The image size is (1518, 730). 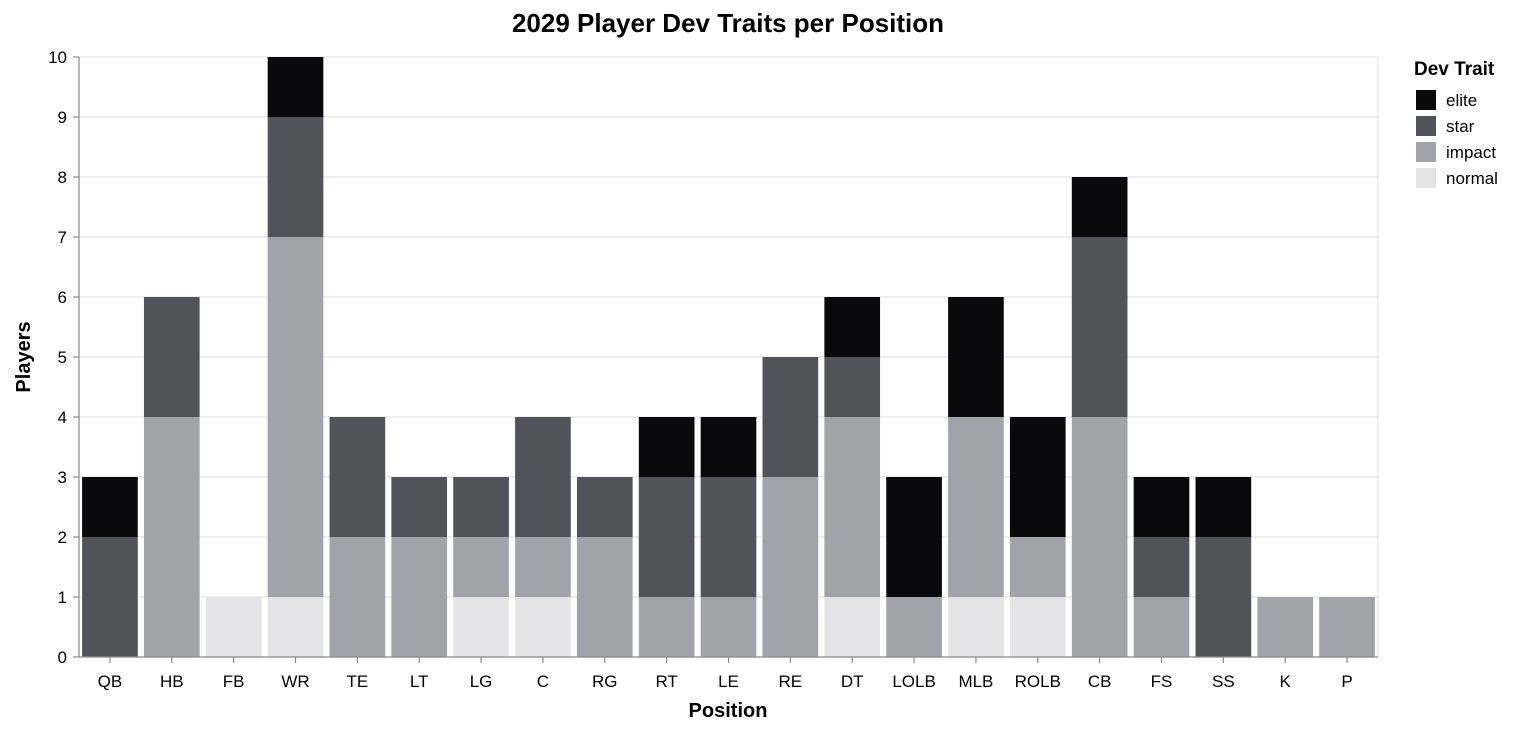 What do you see at coordinates (1285, 627) in the screenshot?
I see `bar-k-impact` at bounding box center [1285, 627].